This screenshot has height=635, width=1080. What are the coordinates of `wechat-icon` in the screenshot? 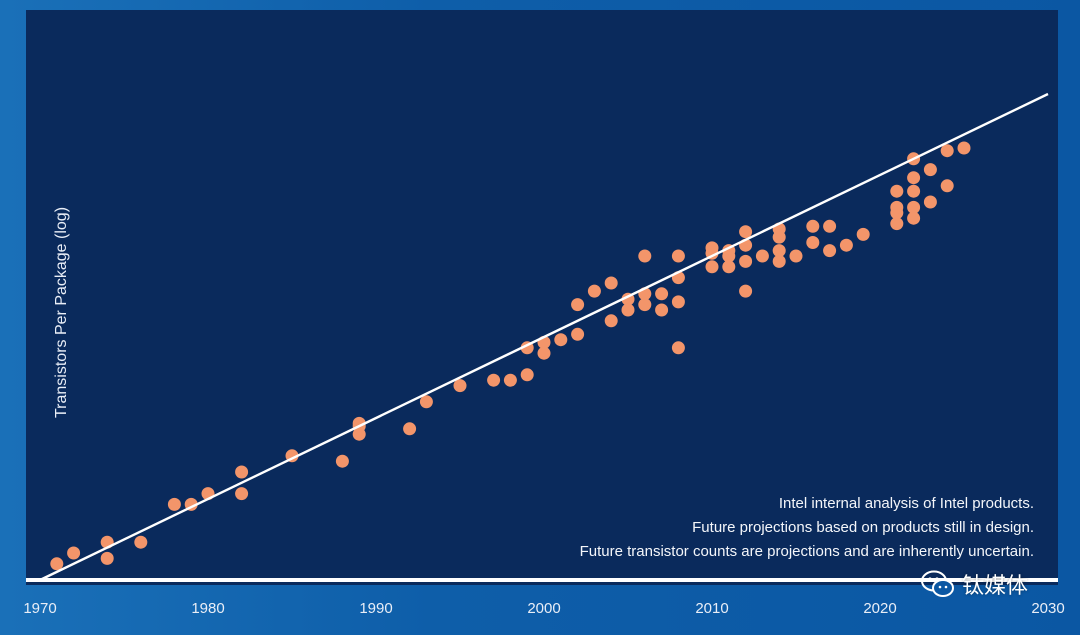 It's located at (937, 583).